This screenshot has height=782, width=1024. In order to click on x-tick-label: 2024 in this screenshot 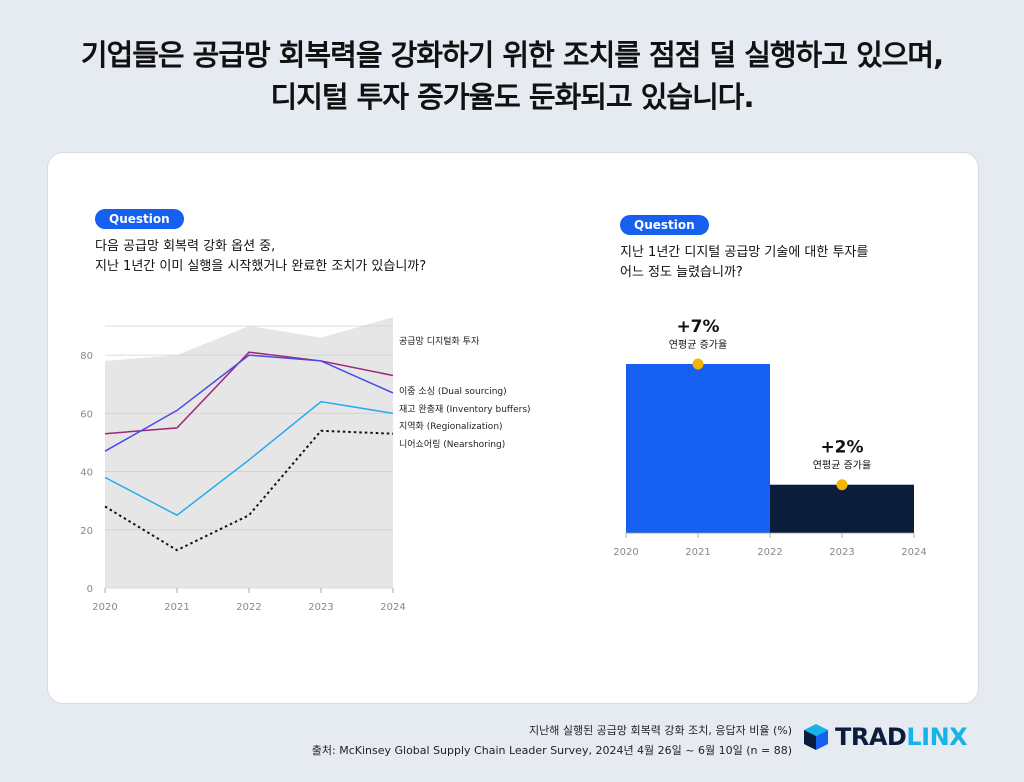, I will do `click(392, 607)`.